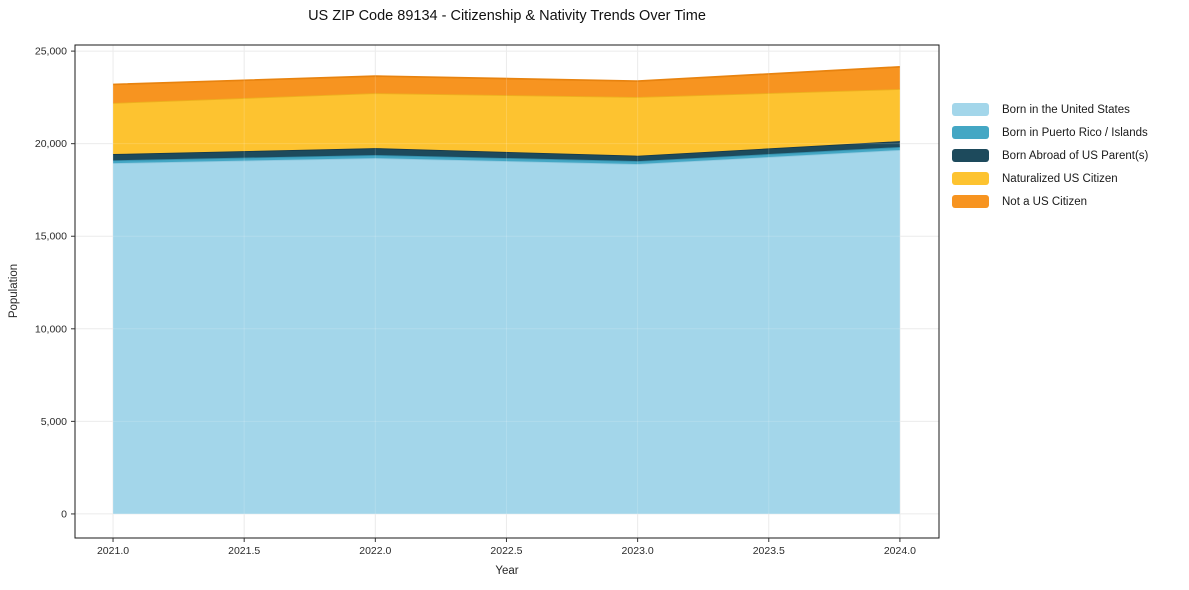  Describe the element at coordinates (51, 52) in the screenshot. I see `svg-text: 25,000` at that location.